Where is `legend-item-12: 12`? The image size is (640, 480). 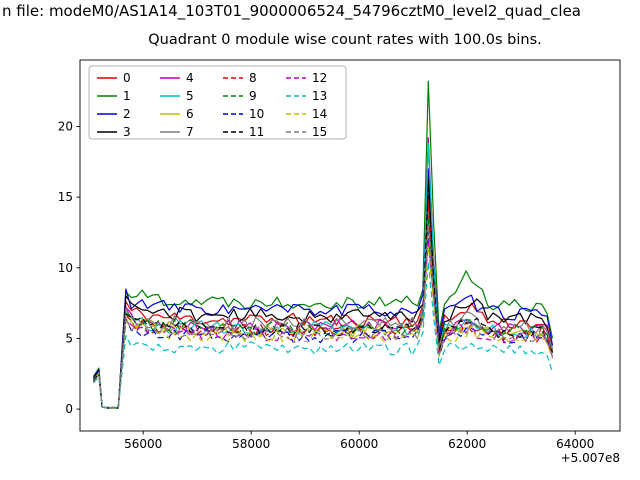 legend-item-12: 12 is located at coordinates (306, 78).